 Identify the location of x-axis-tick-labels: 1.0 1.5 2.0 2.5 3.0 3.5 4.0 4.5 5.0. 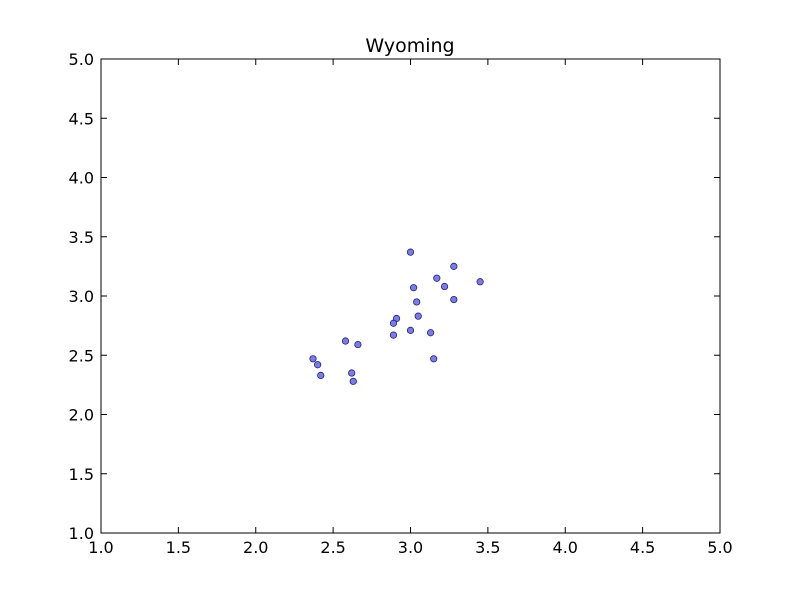
(410, 547).